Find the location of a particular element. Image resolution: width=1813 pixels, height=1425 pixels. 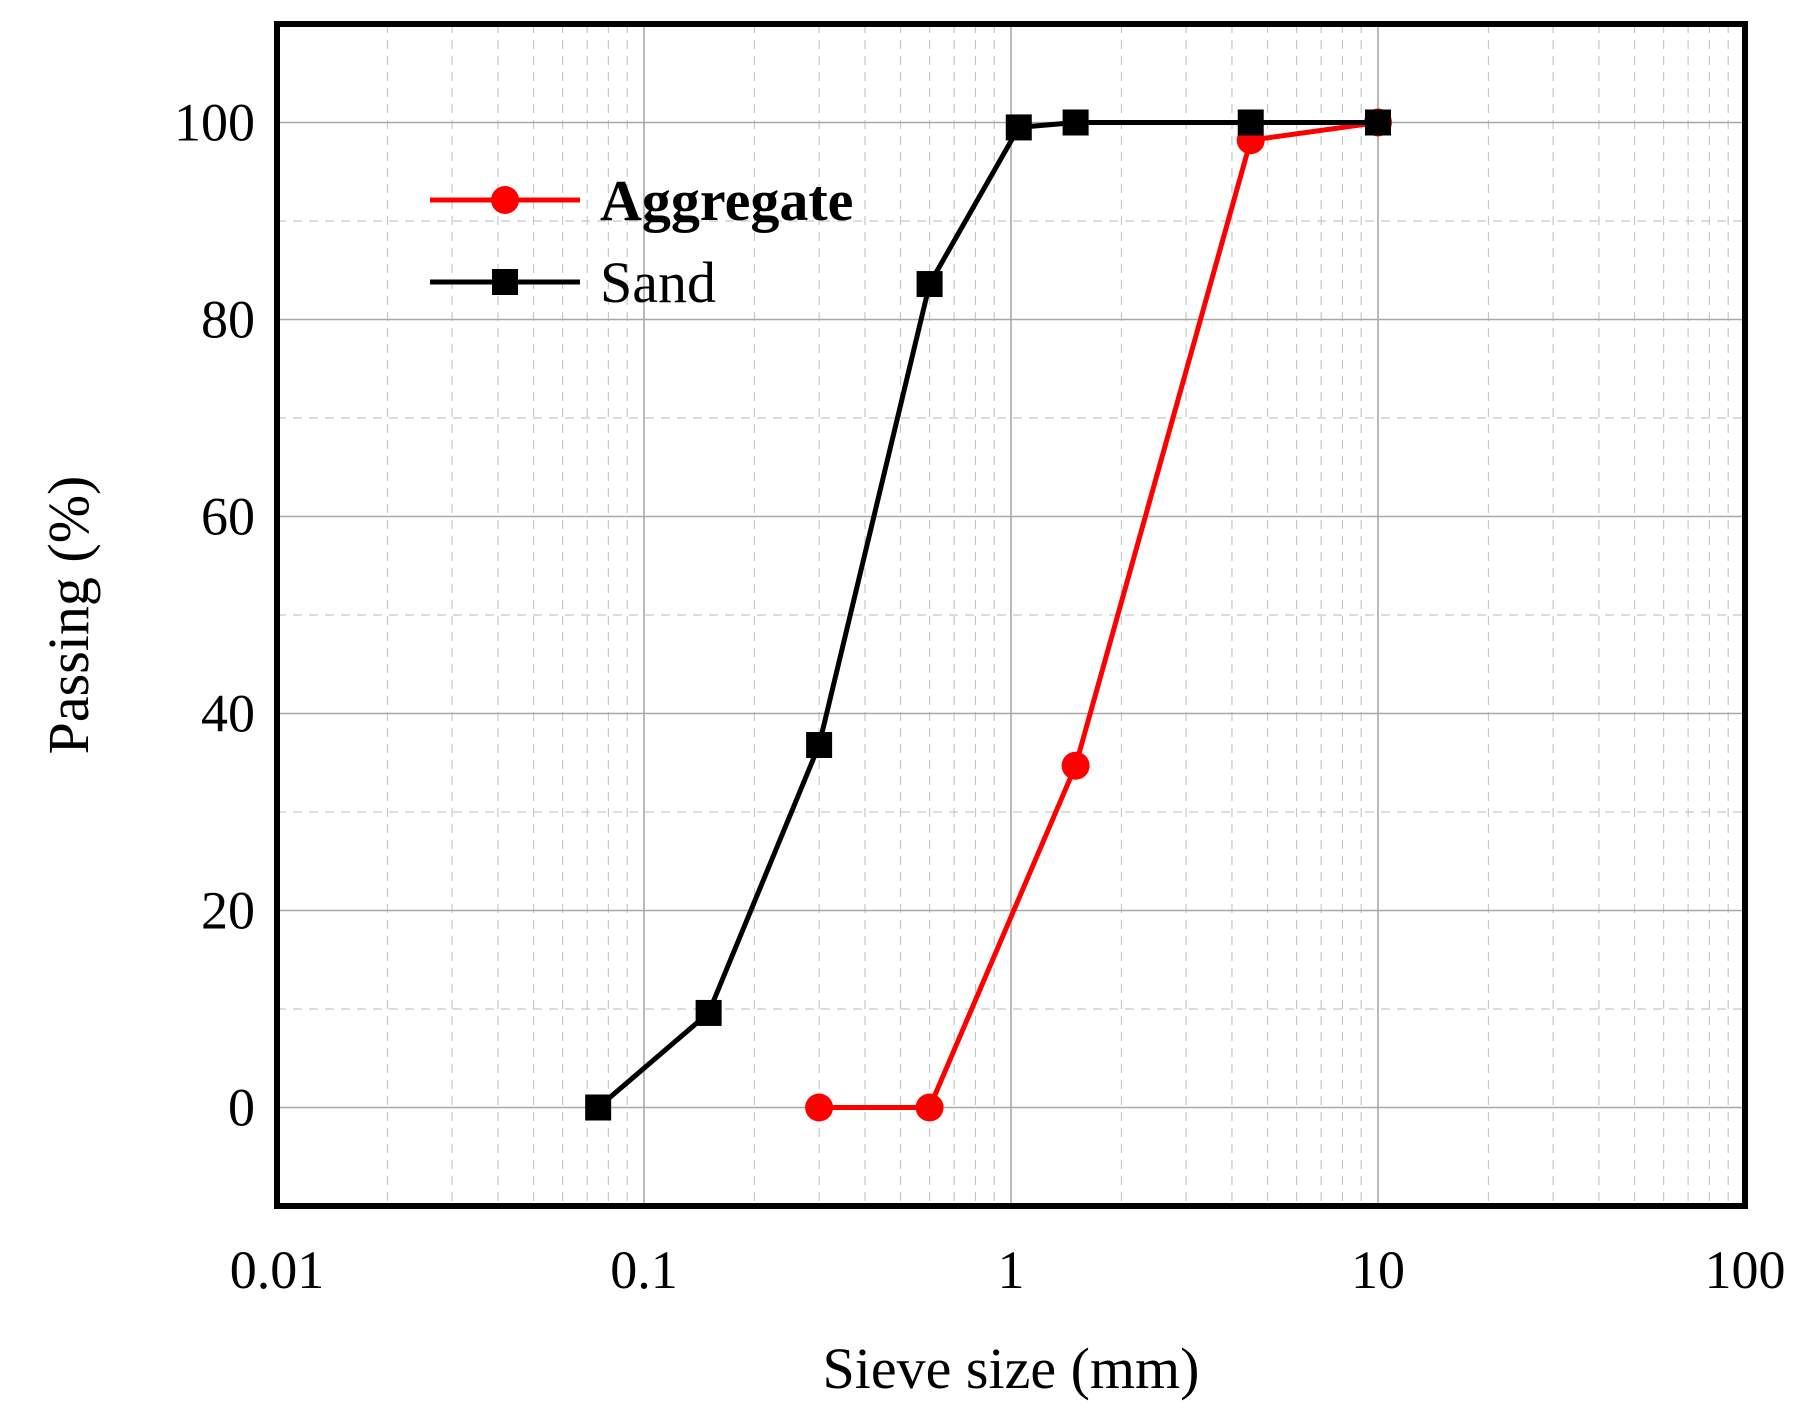

x-tick-label: 1 is located at coordinates (1011, 1270).